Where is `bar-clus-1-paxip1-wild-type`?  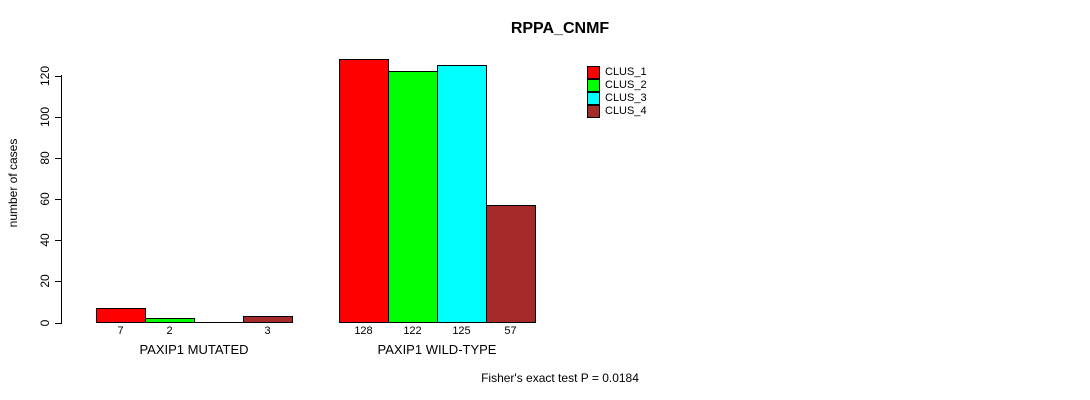
bar-clus-1-paxip1-wild-type is located at coordinates (364, 191).